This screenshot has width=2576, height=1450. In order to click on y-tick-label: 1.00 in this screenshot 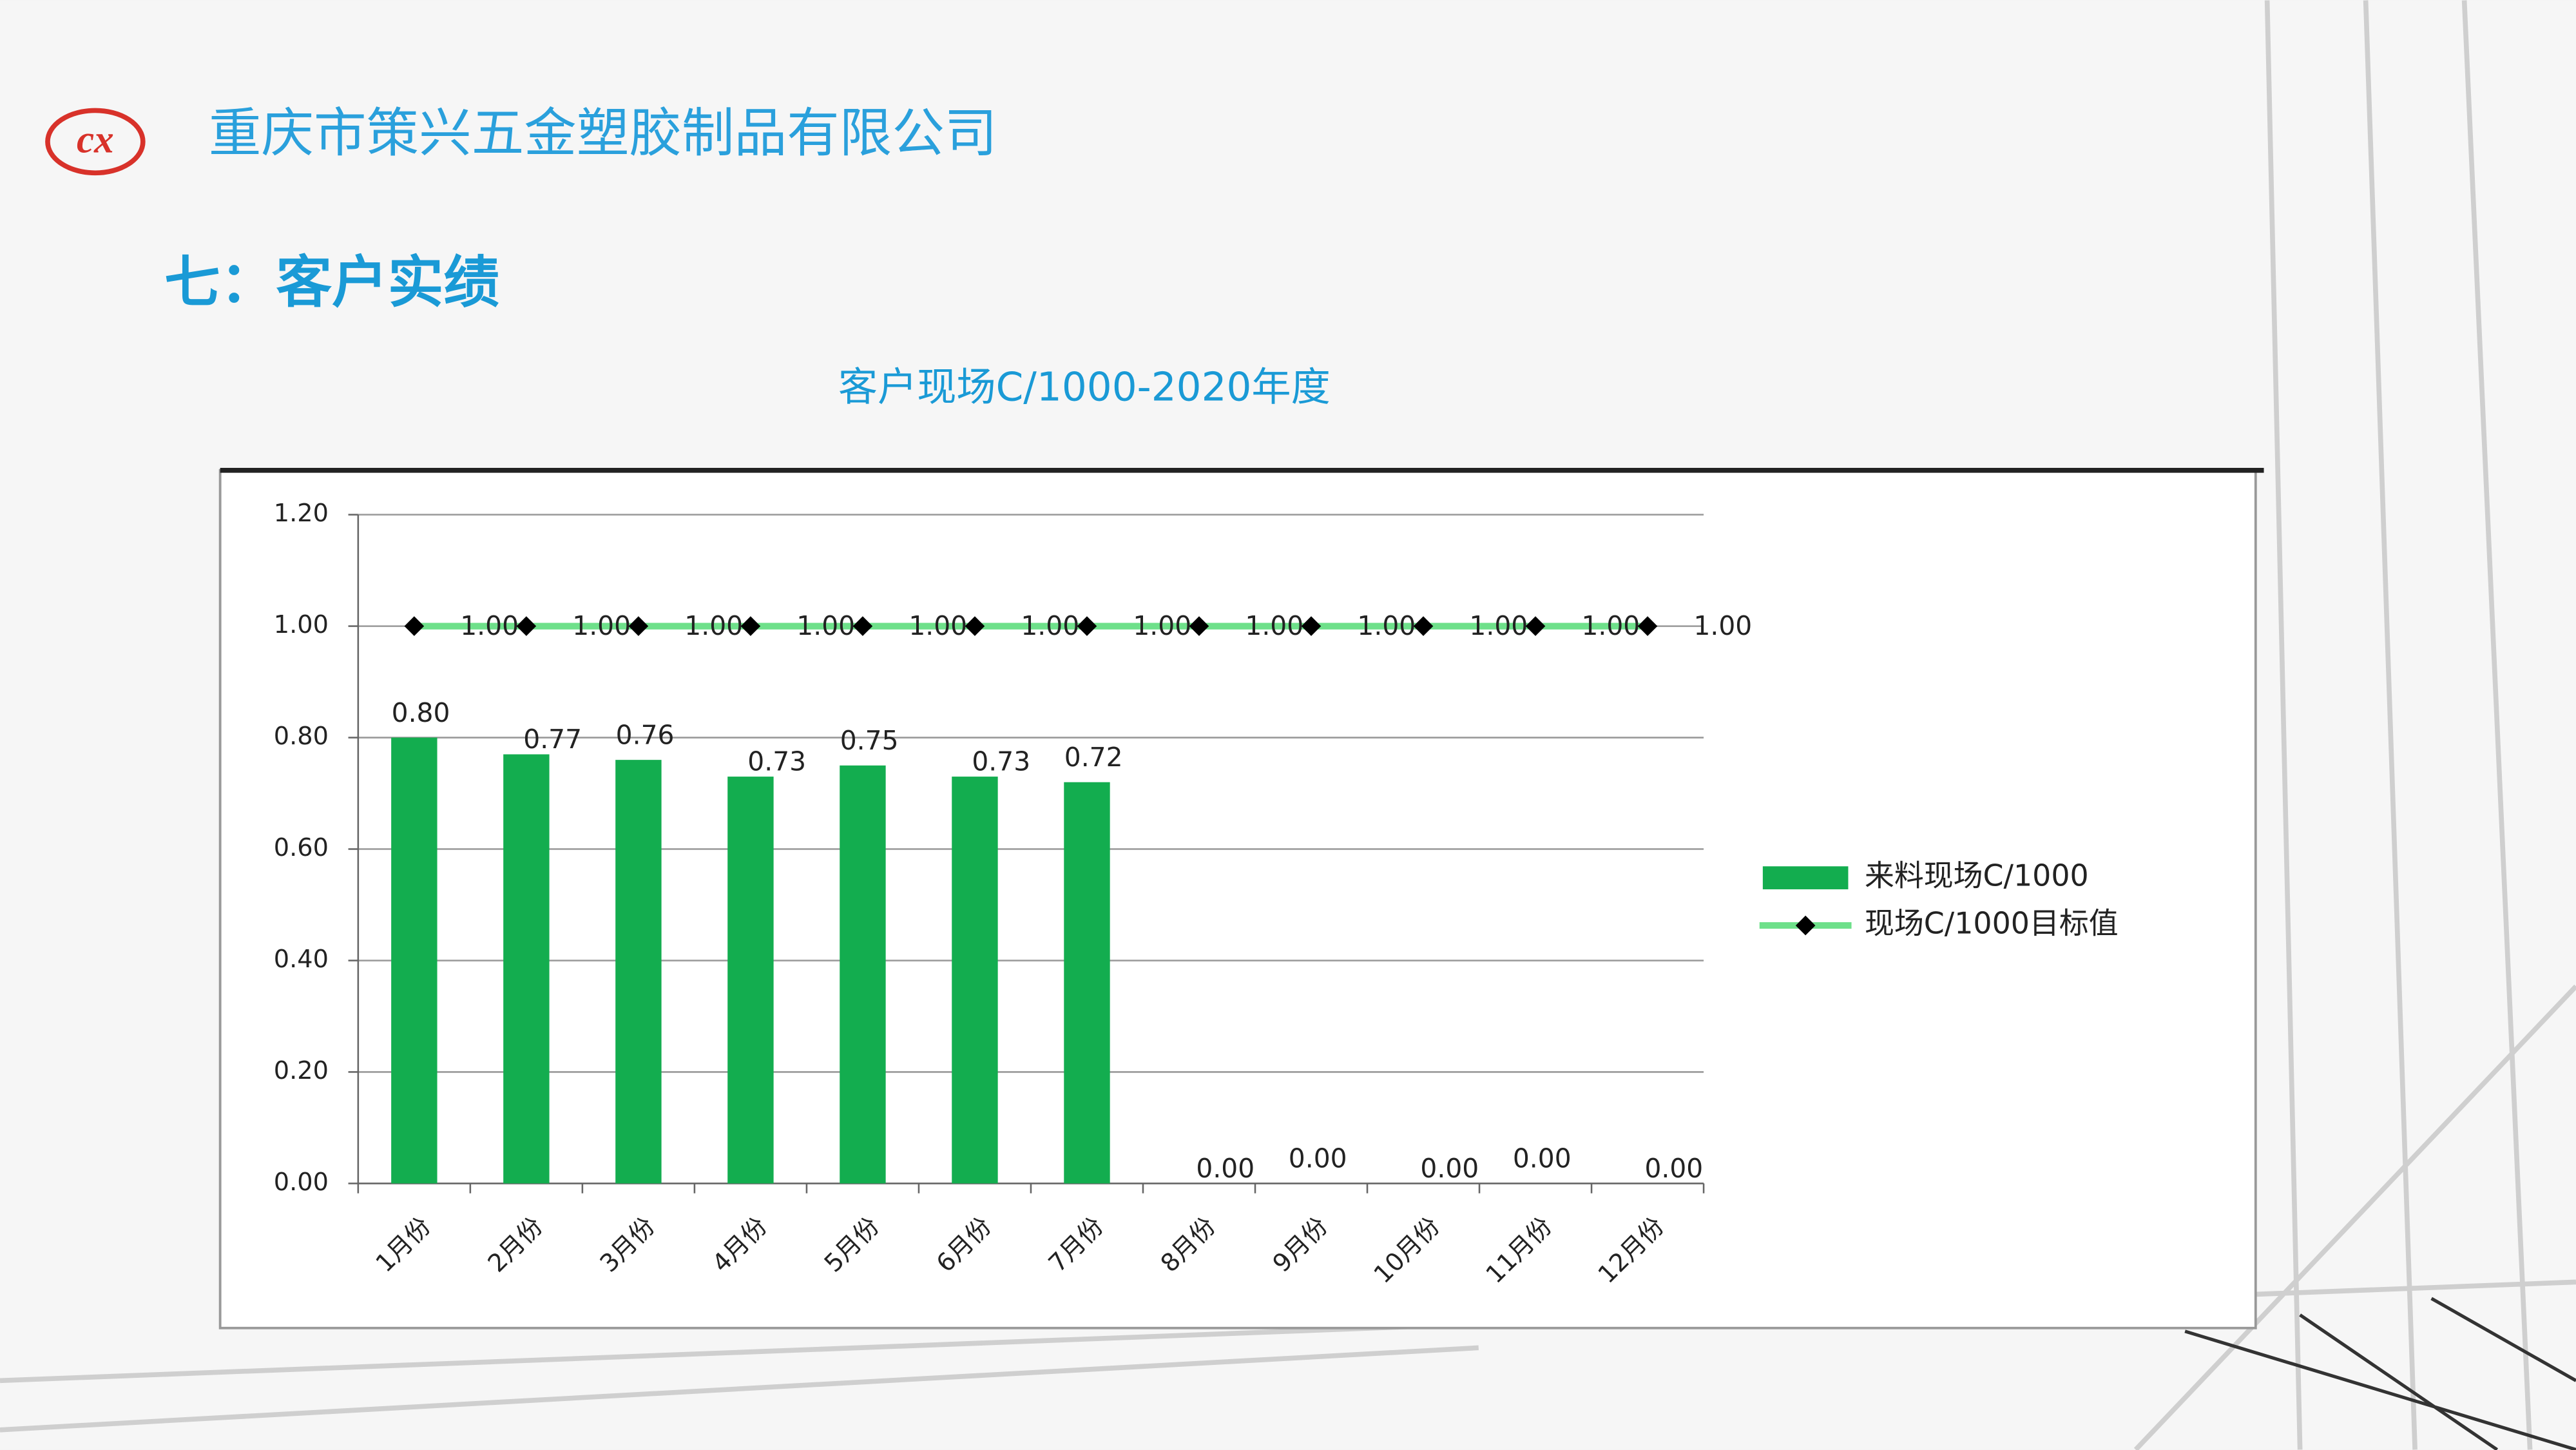, I will do `click(301, 625)`.